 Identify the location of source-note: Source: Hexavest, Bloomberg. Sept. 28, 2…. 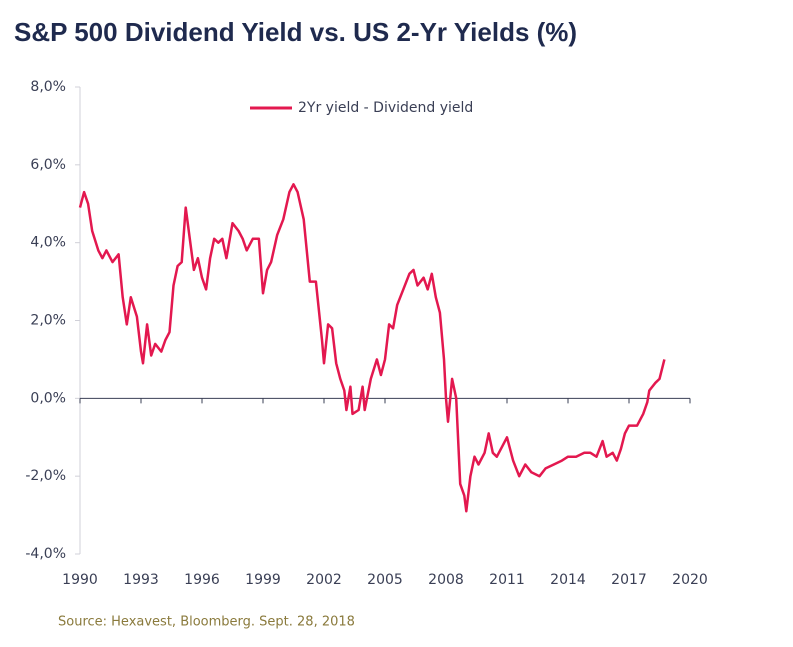
(206, 622).